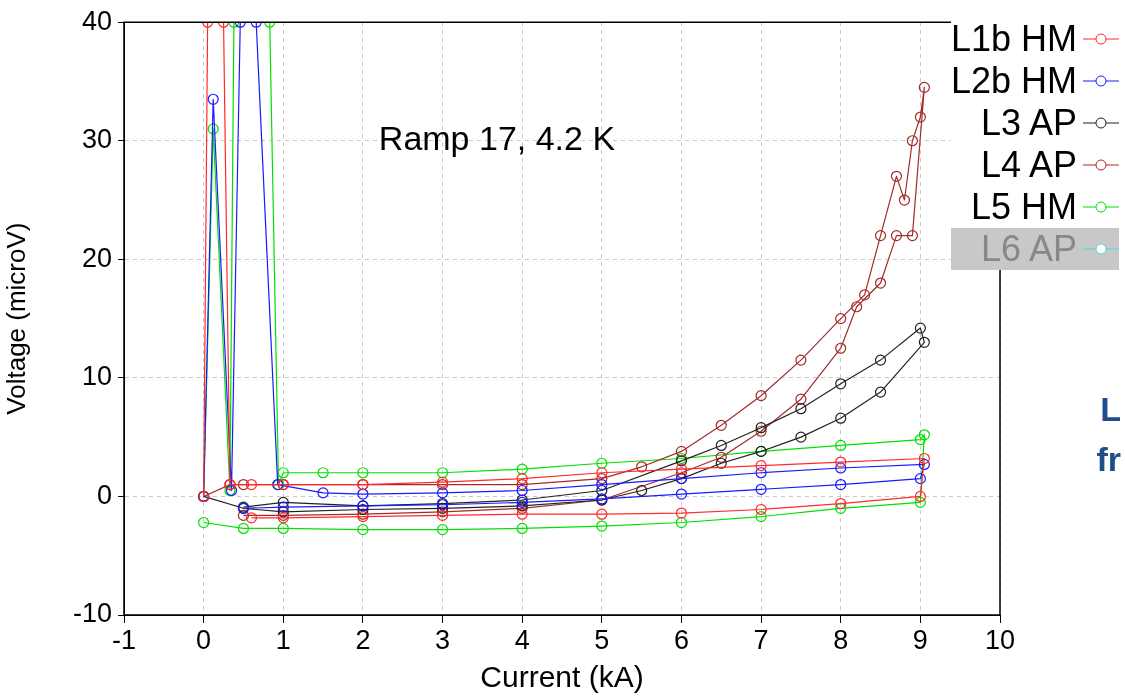 This screenshot has width=1125, height=697. What do you see at coordinates (124, 639) in the screenshot?
I see `x-tick-label: -1` at bounding box center [124, 639].